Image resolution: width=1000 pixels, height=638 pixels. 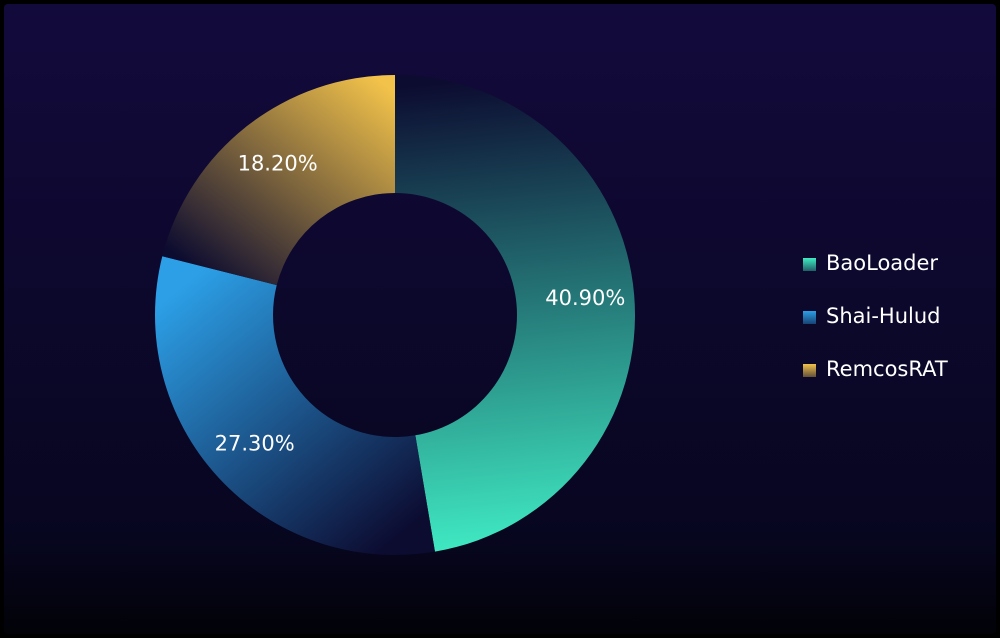 I want to click on legend-label: Shai-Hulud, so click(x=883, y=316).